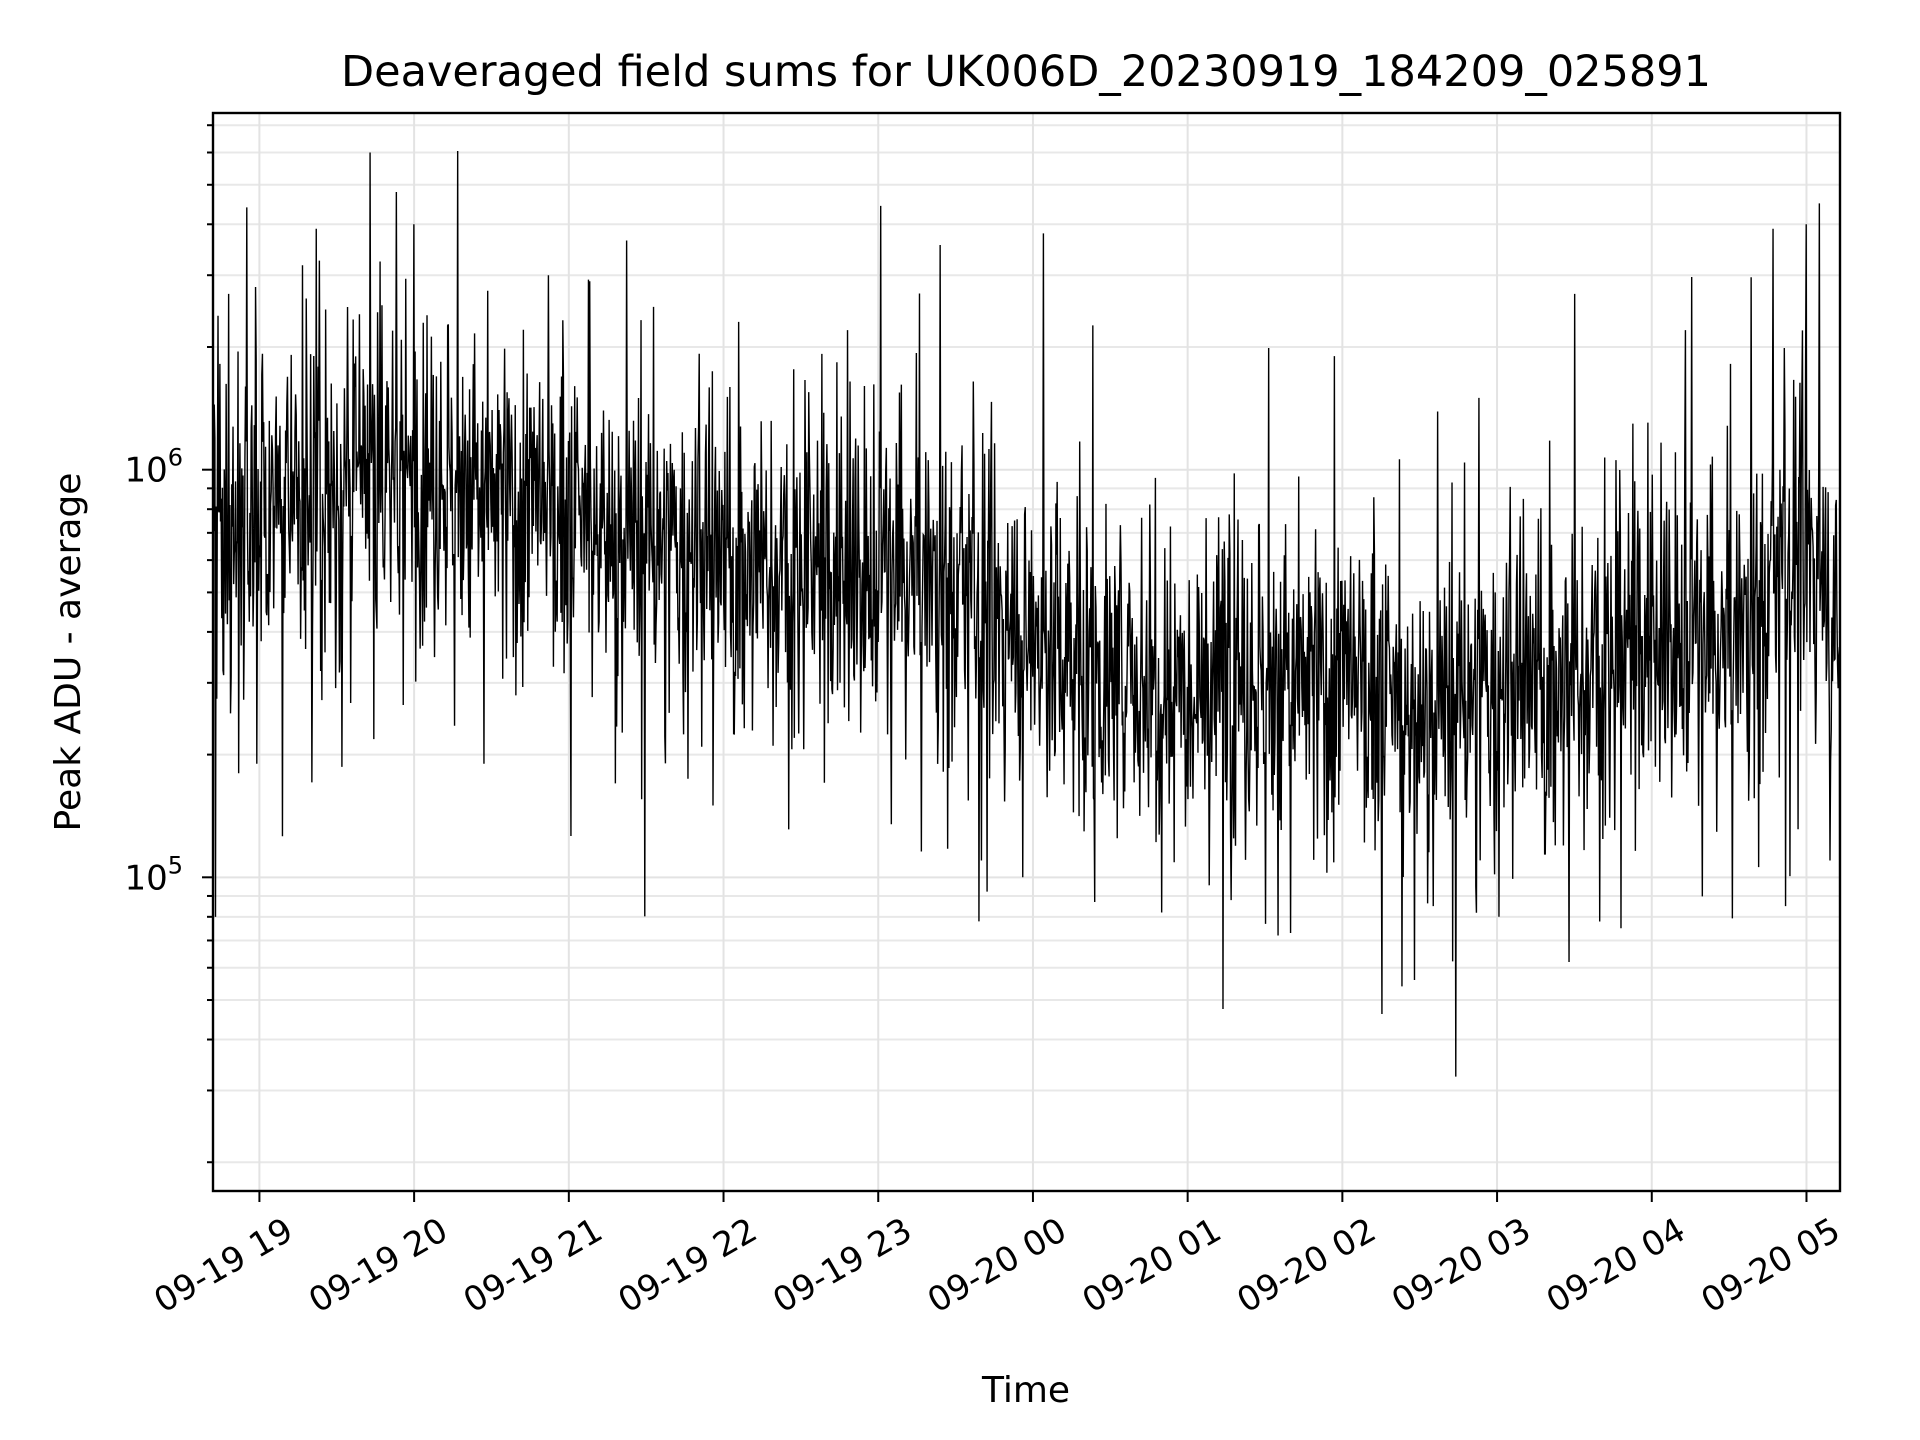 This screenshot has height=1440, width=1920. Describe the element at coordinates (1025, 1390) in the screenshot. I see `x-axis-label: Time` at that location.